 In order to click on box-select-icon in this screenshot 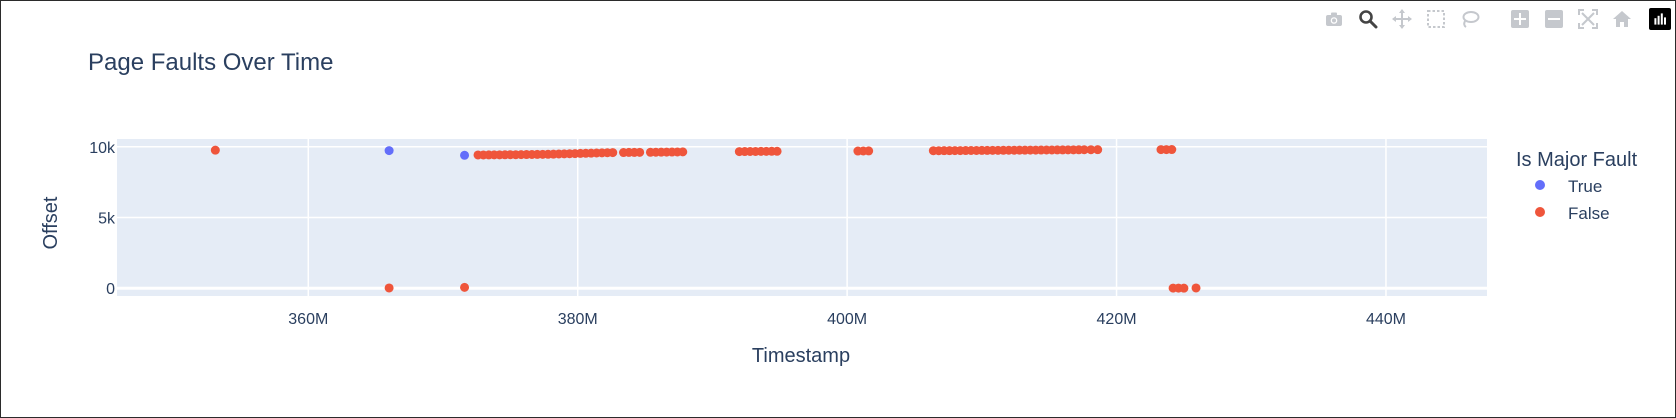, I will do `click(1436, 19)`.